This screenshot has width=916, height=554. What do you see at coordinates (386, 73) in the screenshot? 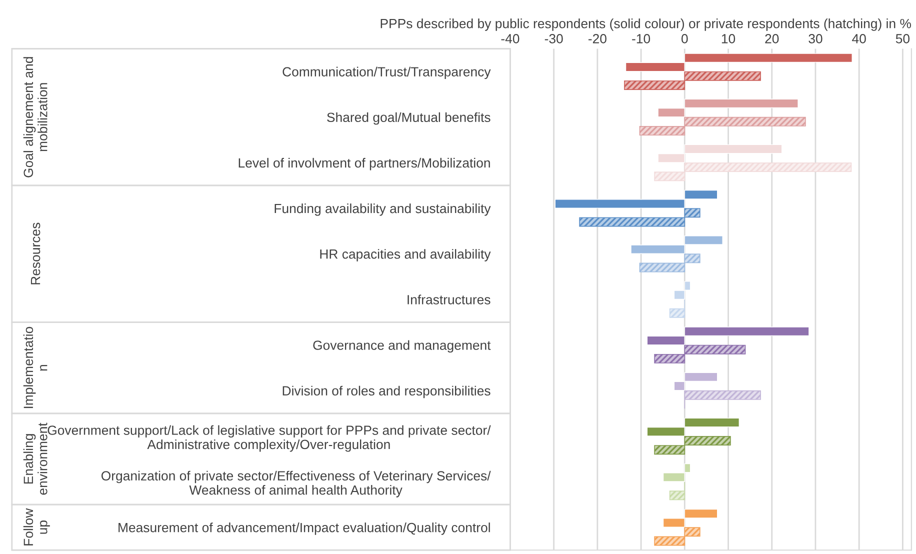
I see `y-tick-label: Communication/Trust/Transparency` at bounding box center [386, 73].